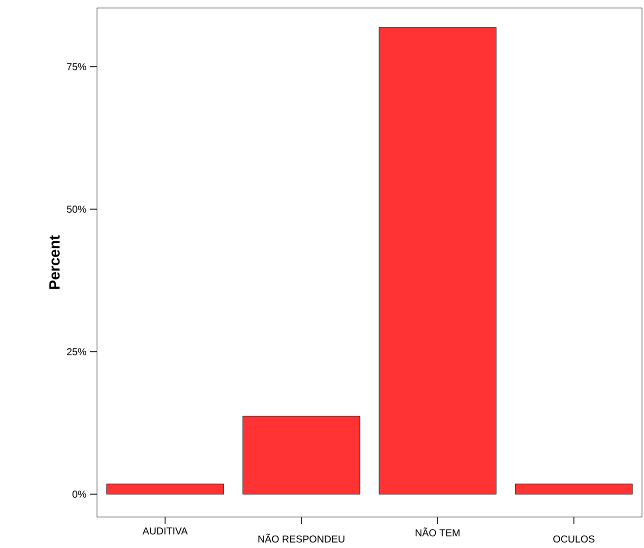 The height and width of the screenshot is (548, 644). I want to click on y-tick-label: 50%, so click(76, 209).